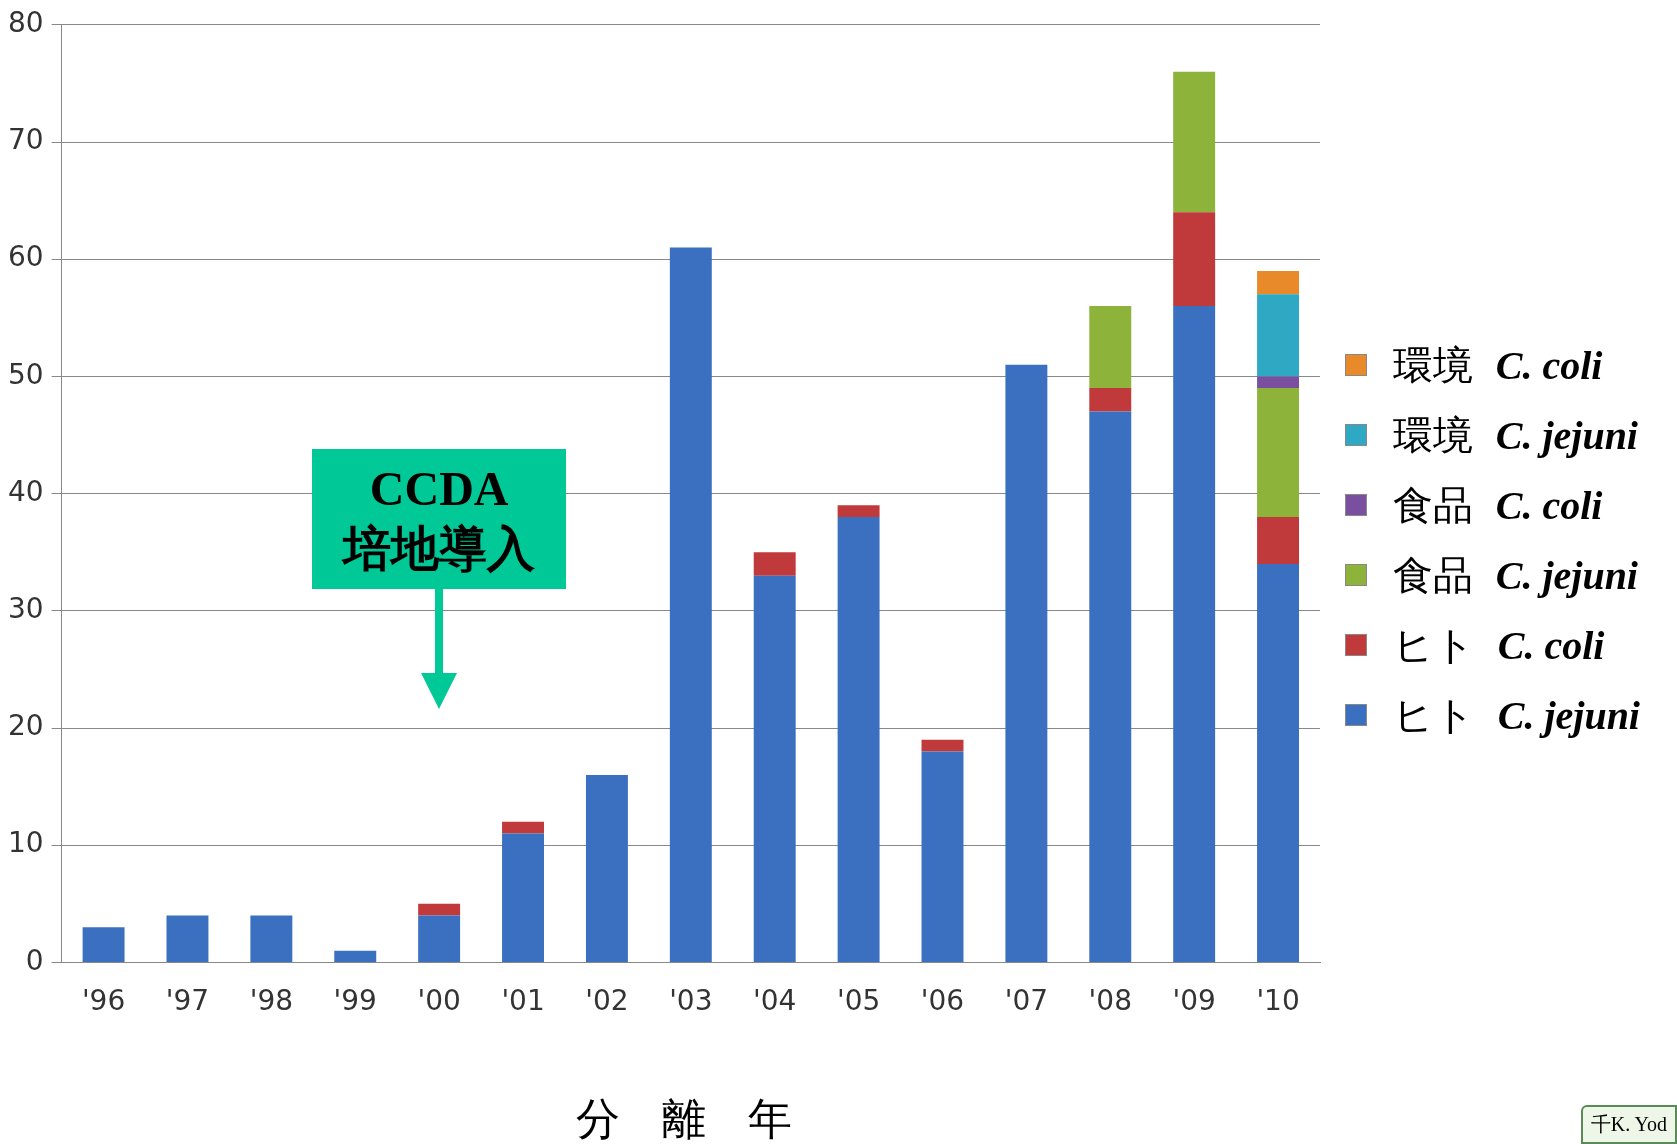 The height and width of the screenshot is (1144, 1677). Describe the element at coordinates (1278, 1001) in the screenshot. I see `x-tick-label: '10` at that location.